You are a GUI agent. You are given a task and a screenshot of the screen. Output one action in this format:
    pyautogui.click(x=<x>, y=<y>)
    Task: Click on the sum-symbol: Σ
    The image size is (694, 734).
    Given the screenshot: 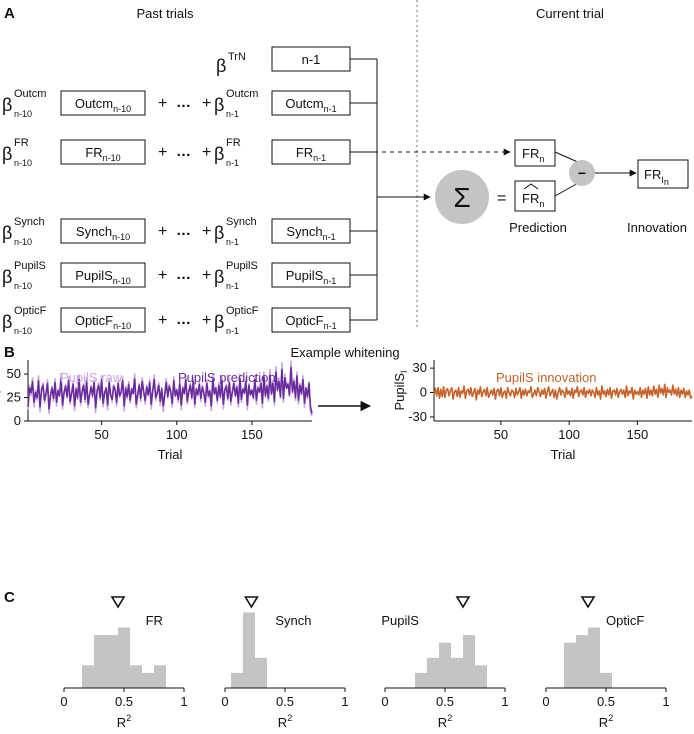 What is the action you would take?
    pyautogui.click(x=461, y=197)
    